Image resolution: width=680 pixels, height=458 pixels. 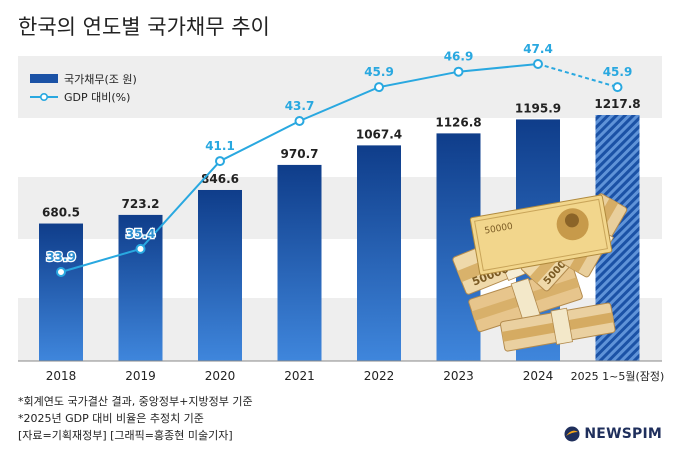 I want to click on bar-2019, so click(x=140, y=287).